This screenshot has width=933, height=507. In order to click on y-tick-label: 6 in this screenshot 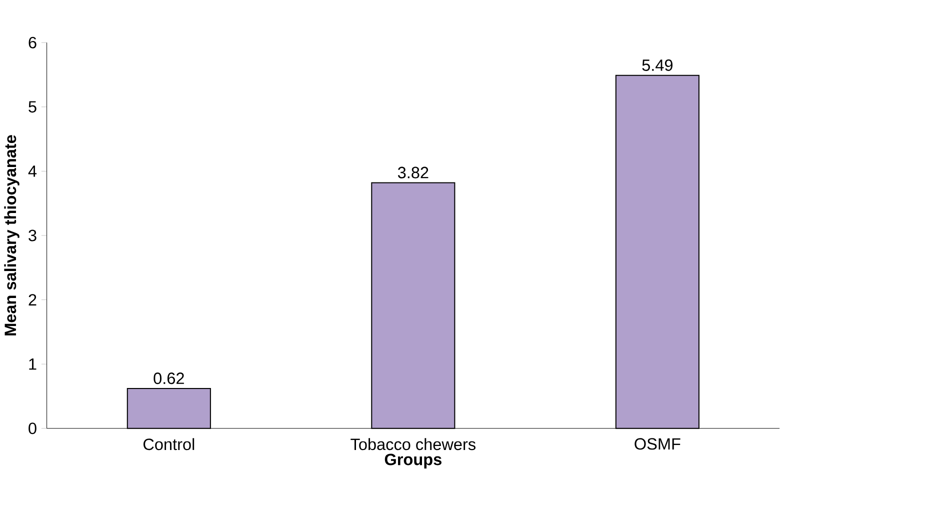, I will do `click(32, 42)`.